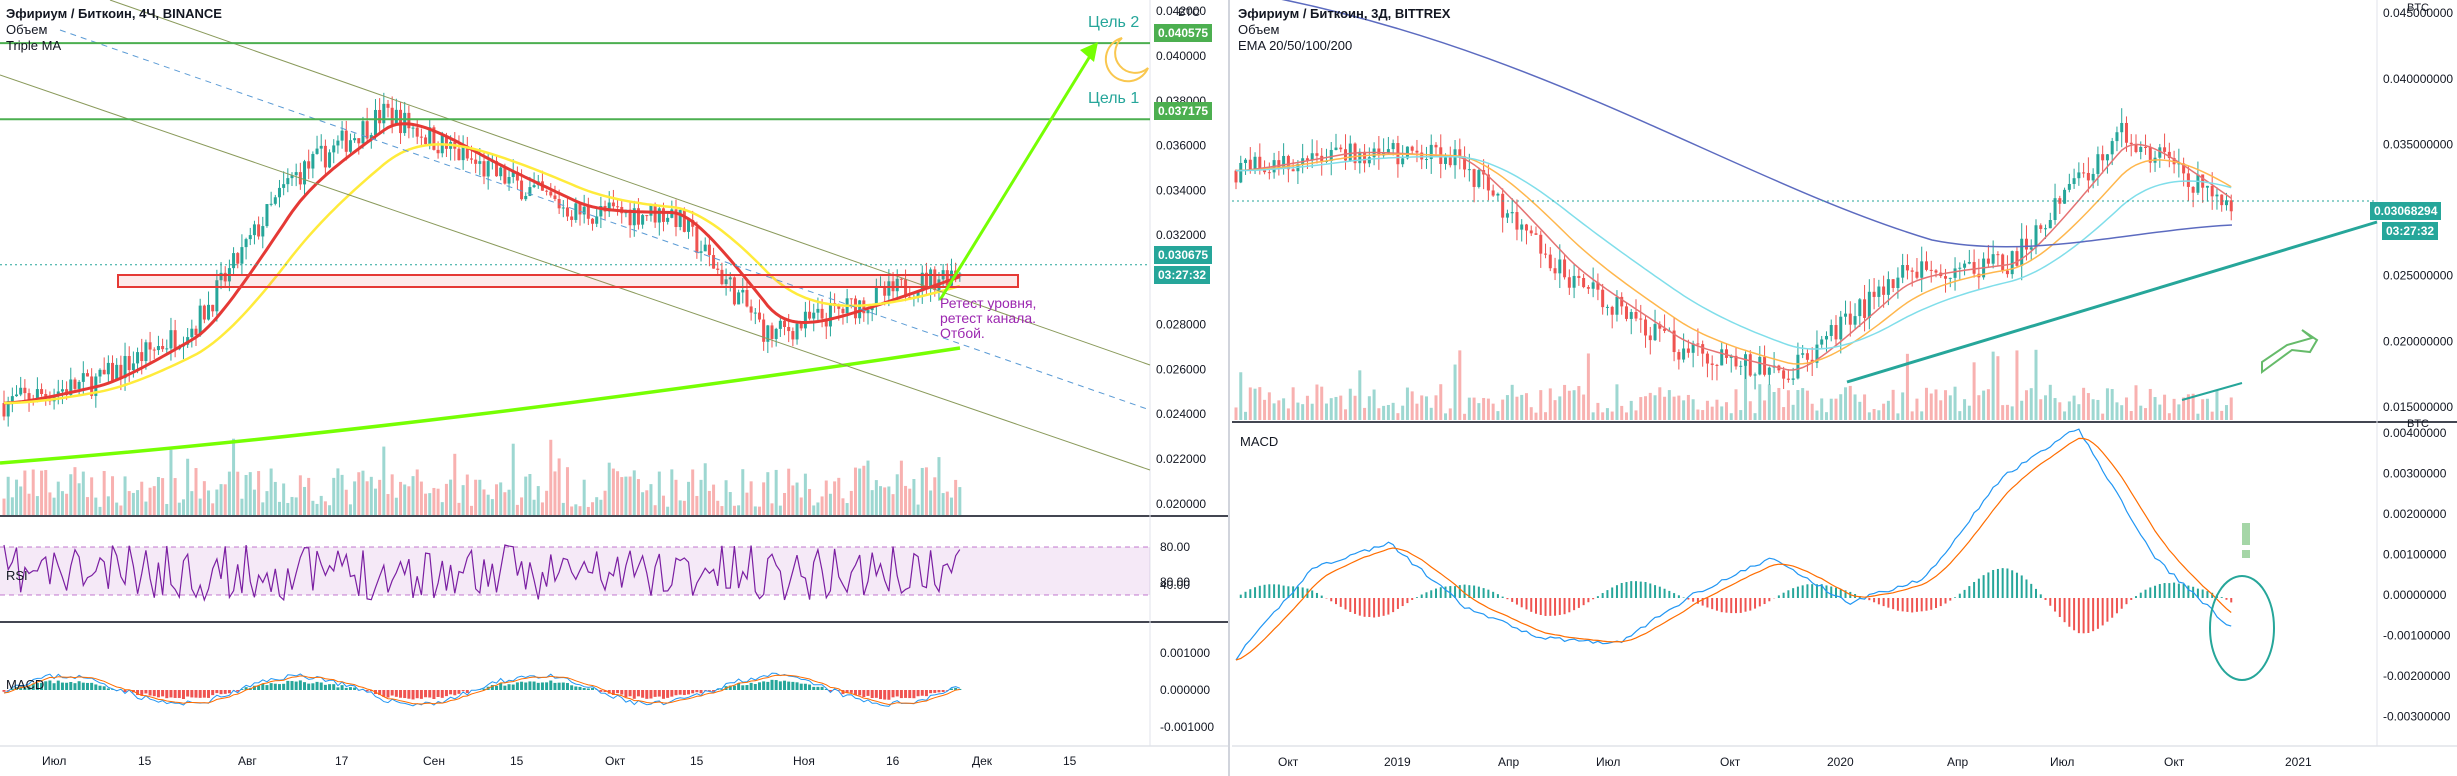 The width and height of the screenshot is (2457, 776). Describe the element at coordinates (2417, 636) in the screenshot. I see `right-macd-tick-5: -0.00100000` at that location.